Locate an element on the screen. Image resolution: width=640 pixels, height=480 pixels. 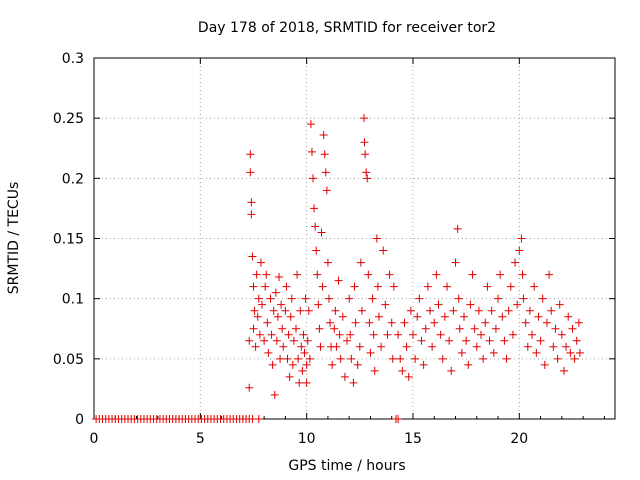
x-tick-label: 15 is located at coordinates (413, 439).